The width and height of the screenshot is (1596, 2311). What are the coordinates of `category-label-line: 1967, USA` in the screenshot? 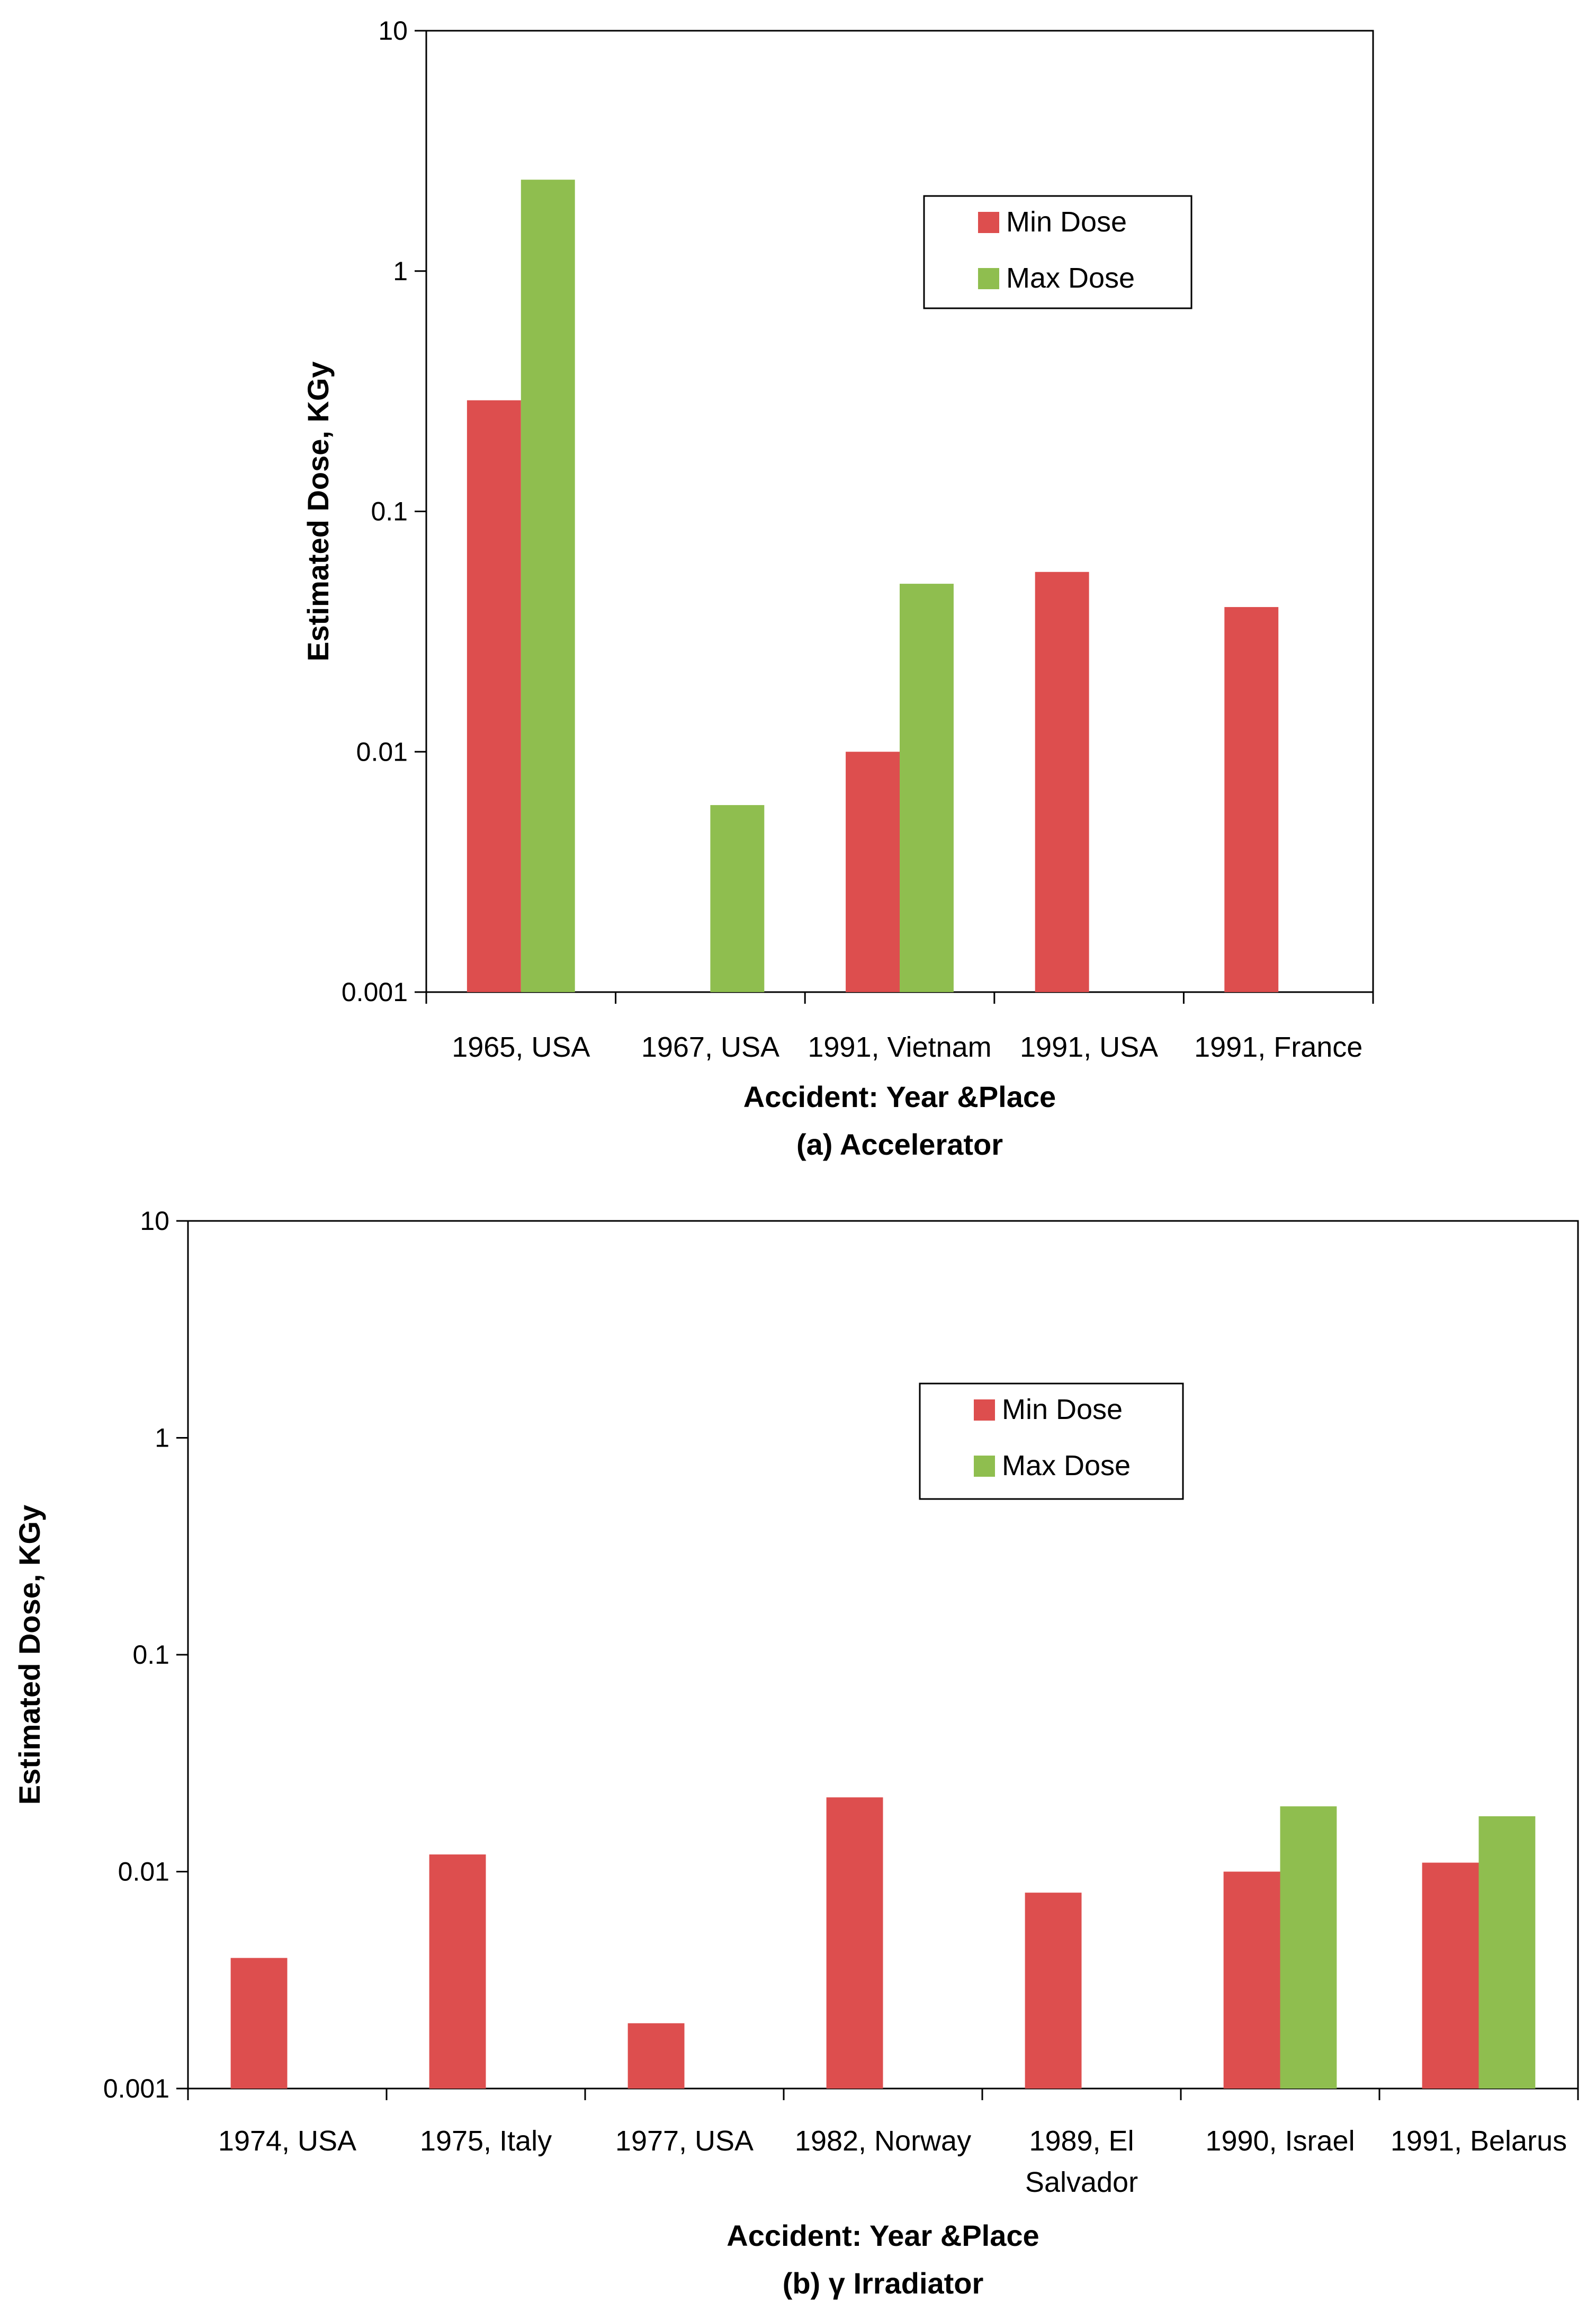 It's located at (710, 1047).